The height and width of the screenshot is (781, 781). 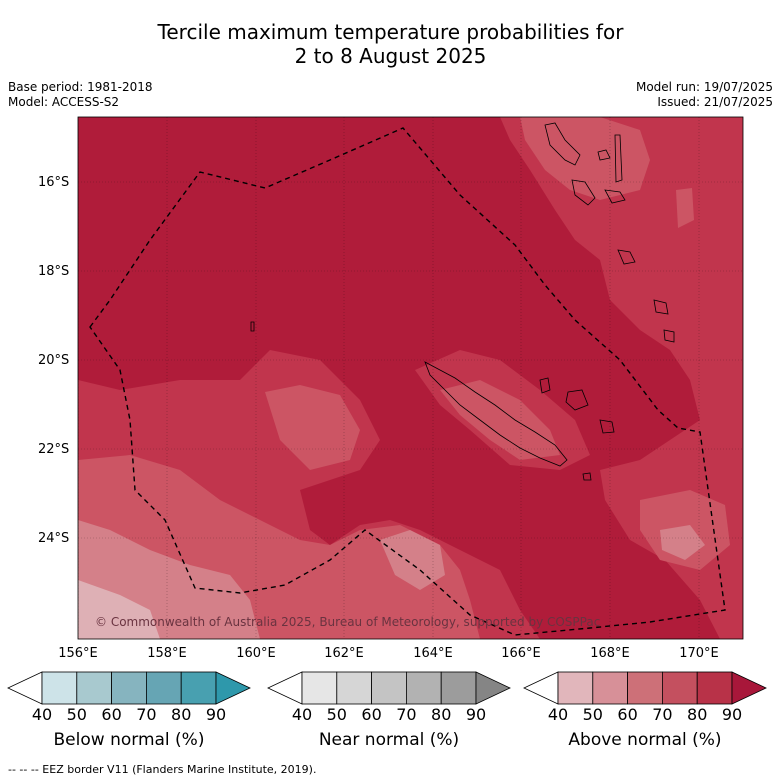 I want to click on meta-right: Model run: 19/07/2025 Issued: 21/07/2025, so click(x=704, y=95).